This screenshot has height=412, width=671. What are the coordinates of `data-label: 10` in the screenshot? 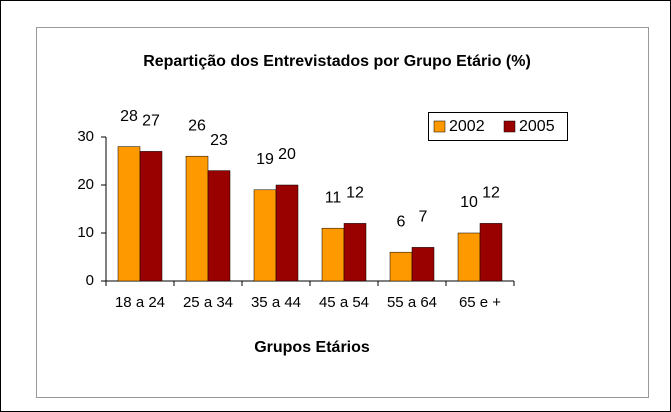 It's located at (469, 202).